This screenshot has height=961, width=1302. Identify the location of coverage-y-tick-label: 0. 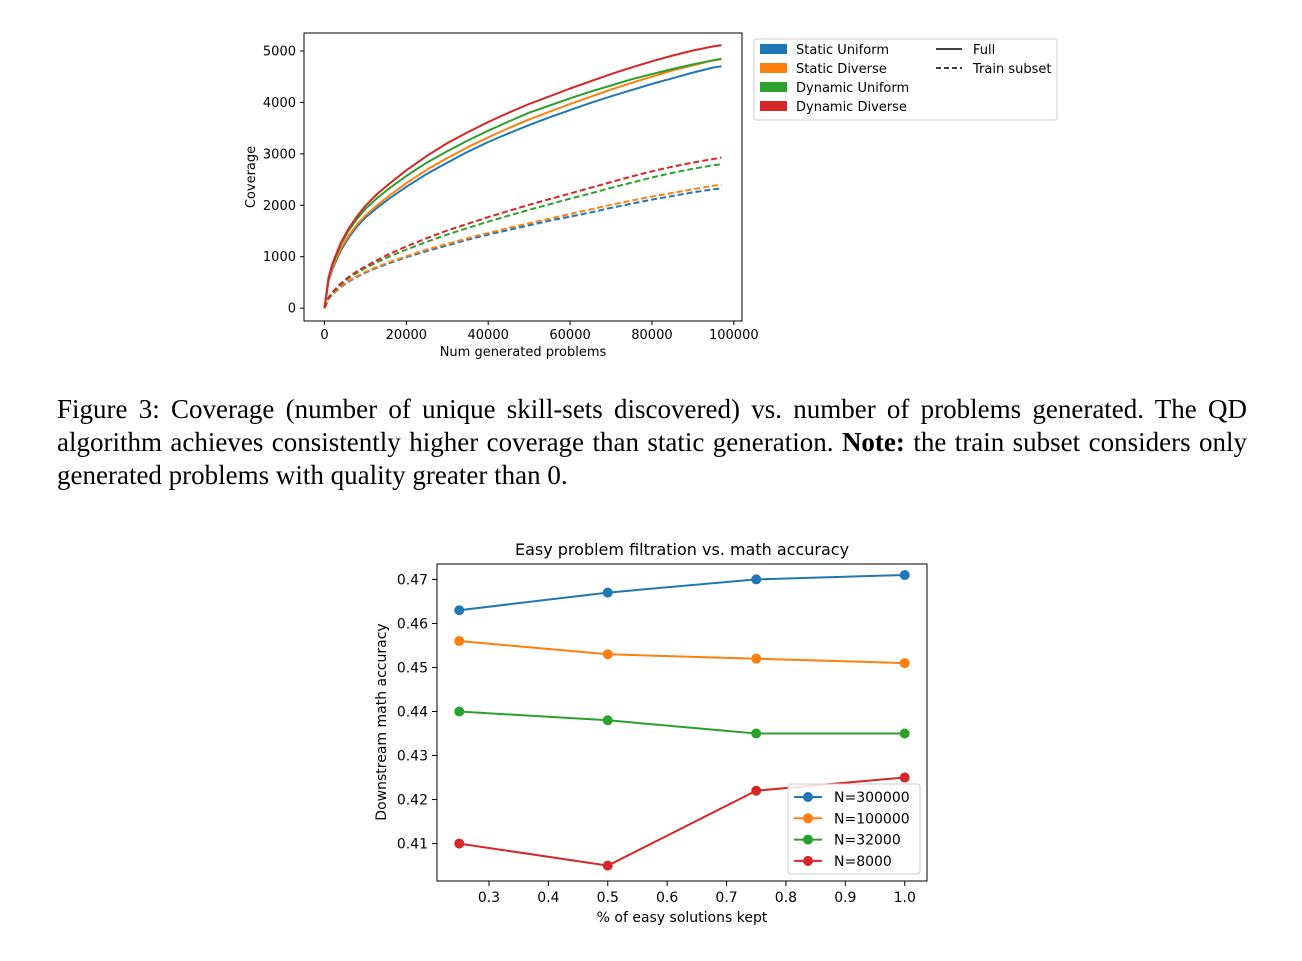
(292, 309).